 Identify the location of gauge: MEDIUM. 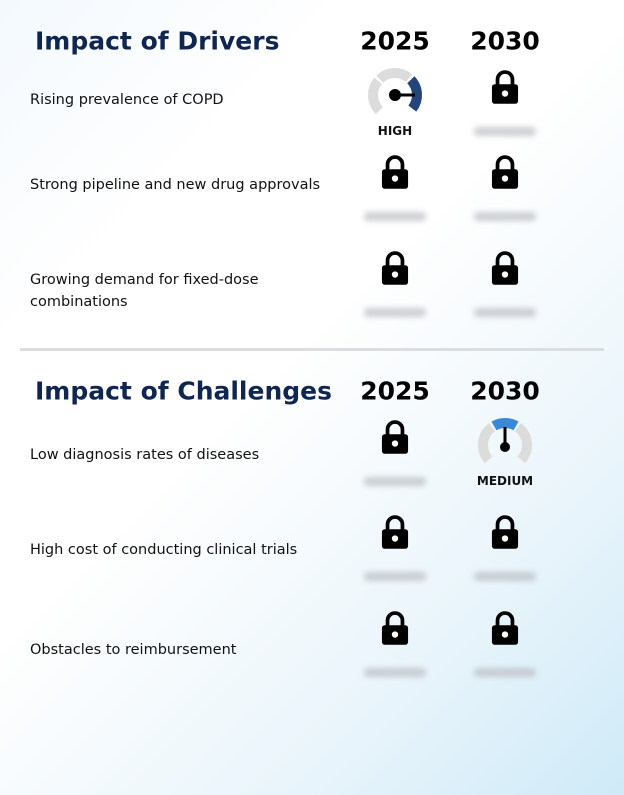
(505, 460).